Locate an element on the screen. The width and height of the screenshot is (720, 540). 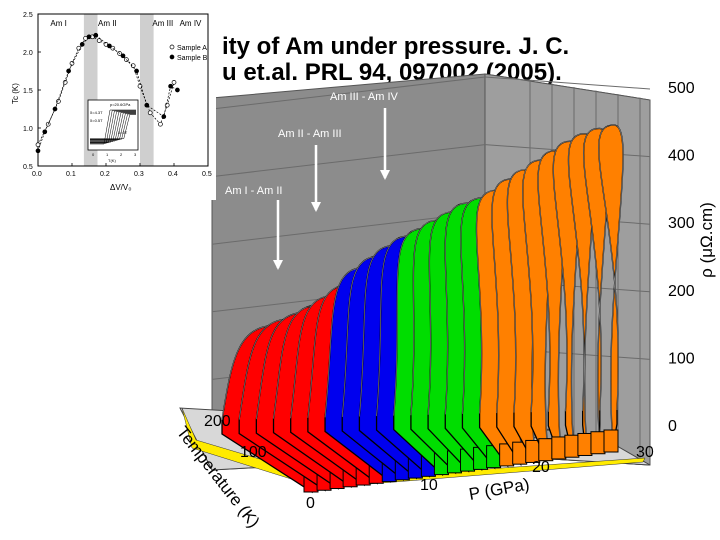
rho-tick-label: 200 is located at coordinates (681, 291).